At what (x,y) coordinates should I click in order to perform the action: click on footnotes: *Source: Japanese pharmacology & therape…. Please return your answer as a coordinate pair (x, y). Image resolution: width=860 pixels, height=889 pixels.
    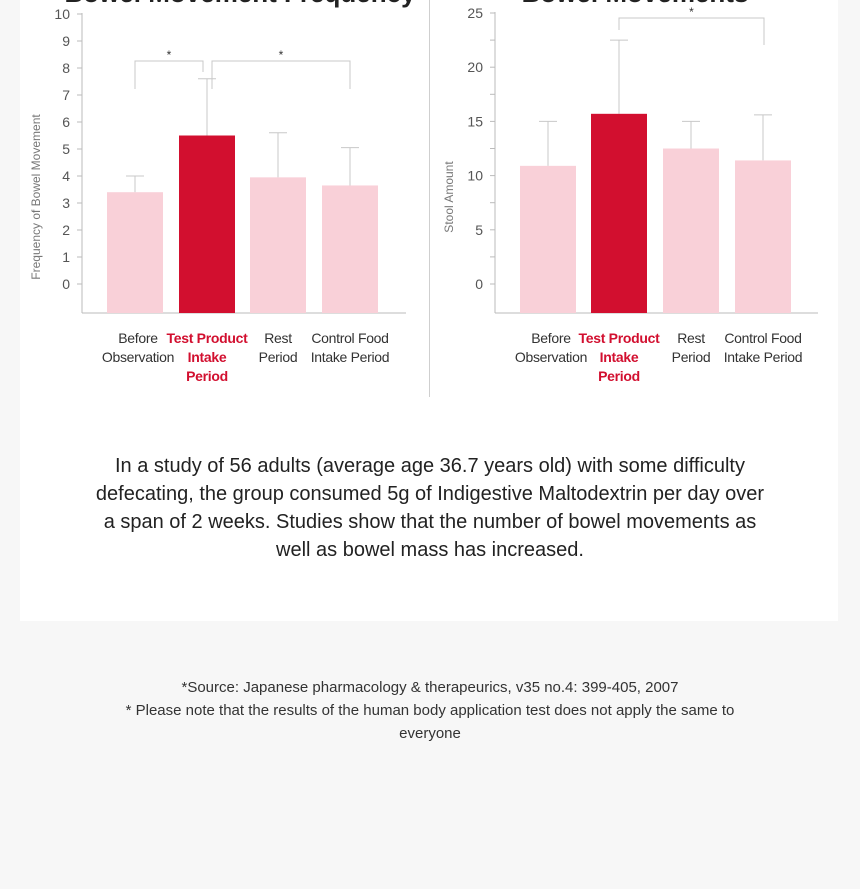
    Looking at the image, I should click on (430, 710).